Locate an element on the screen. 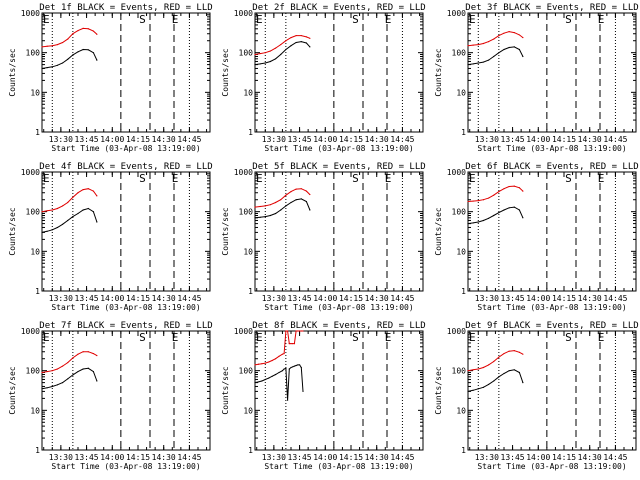 The width and height of the screenshot is (640, 480). y-tick-label: 1000 is located at coordinates (456, 331).